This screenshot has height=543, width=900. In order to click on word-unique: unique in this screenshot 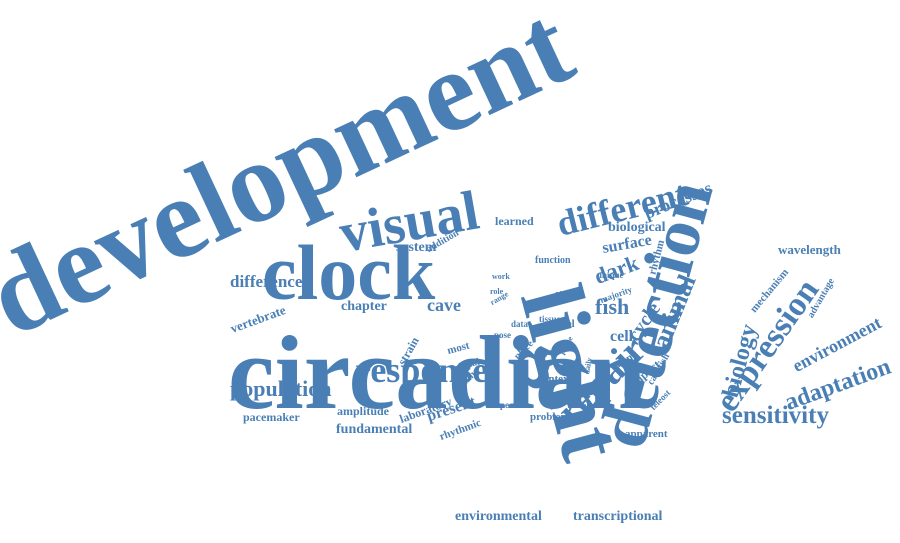, I will do `click(610, 275)`.